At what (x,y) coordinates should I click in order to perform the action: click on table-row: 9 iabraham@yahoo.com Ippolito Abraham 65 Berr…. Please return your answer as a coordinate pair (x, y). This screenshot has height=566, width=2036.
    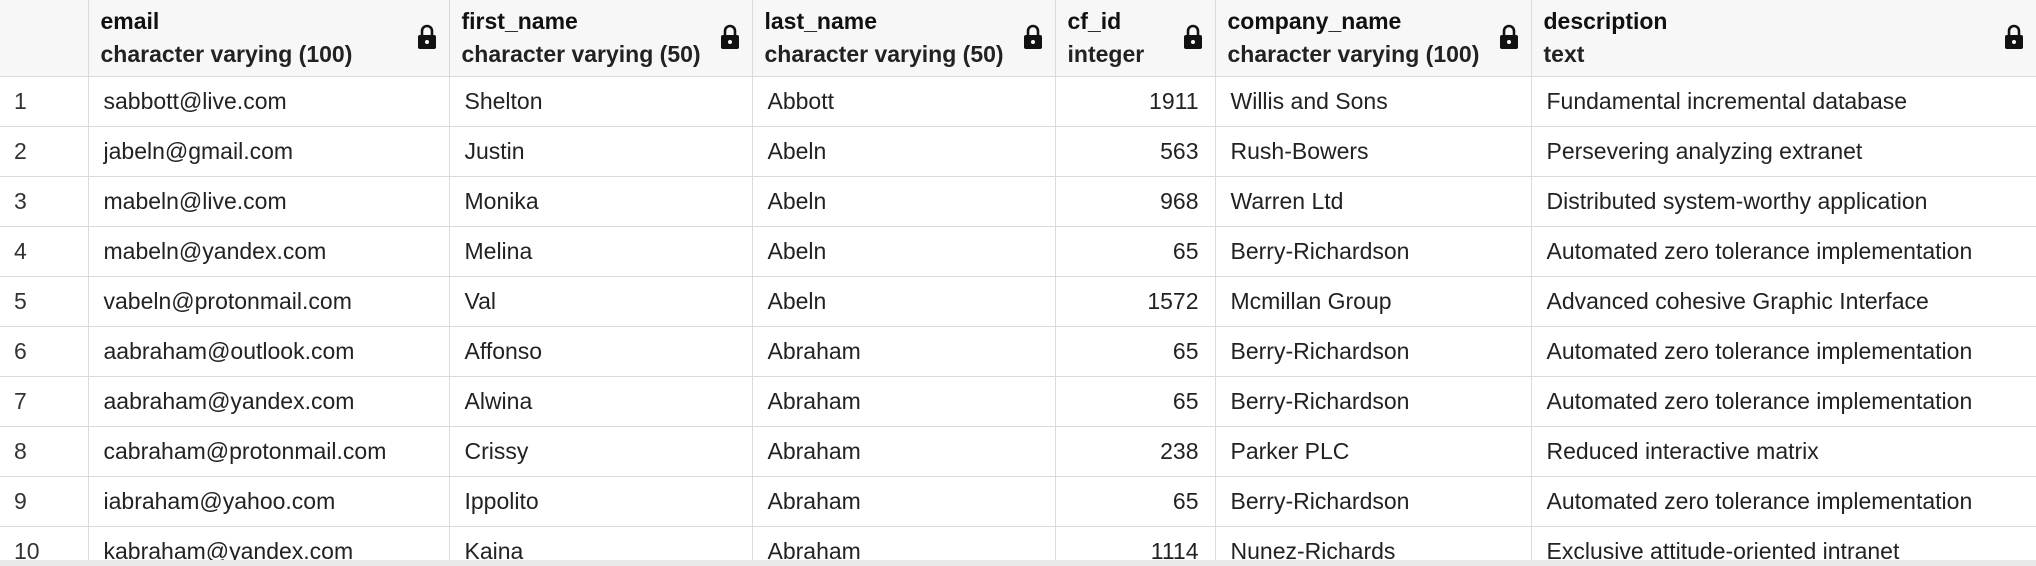
    Looking at the image, I should click on (1018, 501).